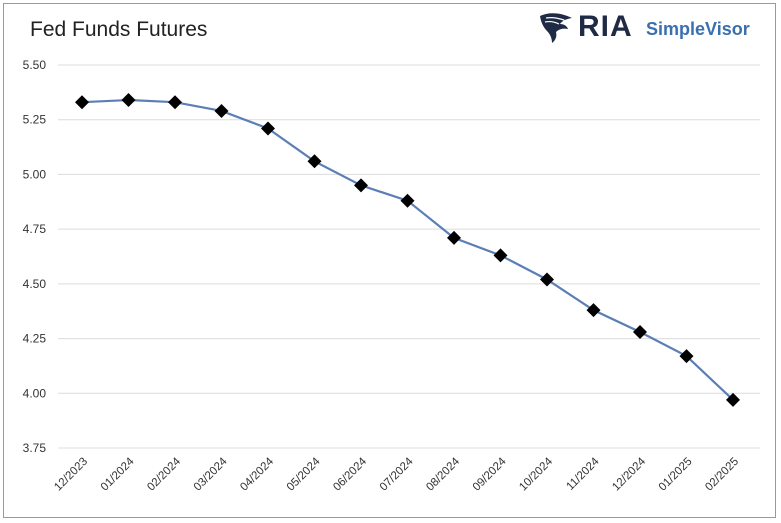 The width and height of the screenshot is (781, 523). I want to click on y-tick-label: 4.50, so click(35, 284).